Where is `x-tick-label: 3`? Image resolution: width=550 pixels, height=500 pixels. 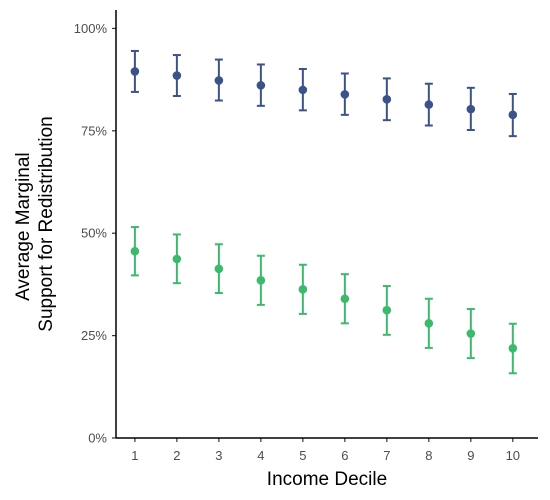
x-tick-label: 3 is located at coordinates (218, 455).